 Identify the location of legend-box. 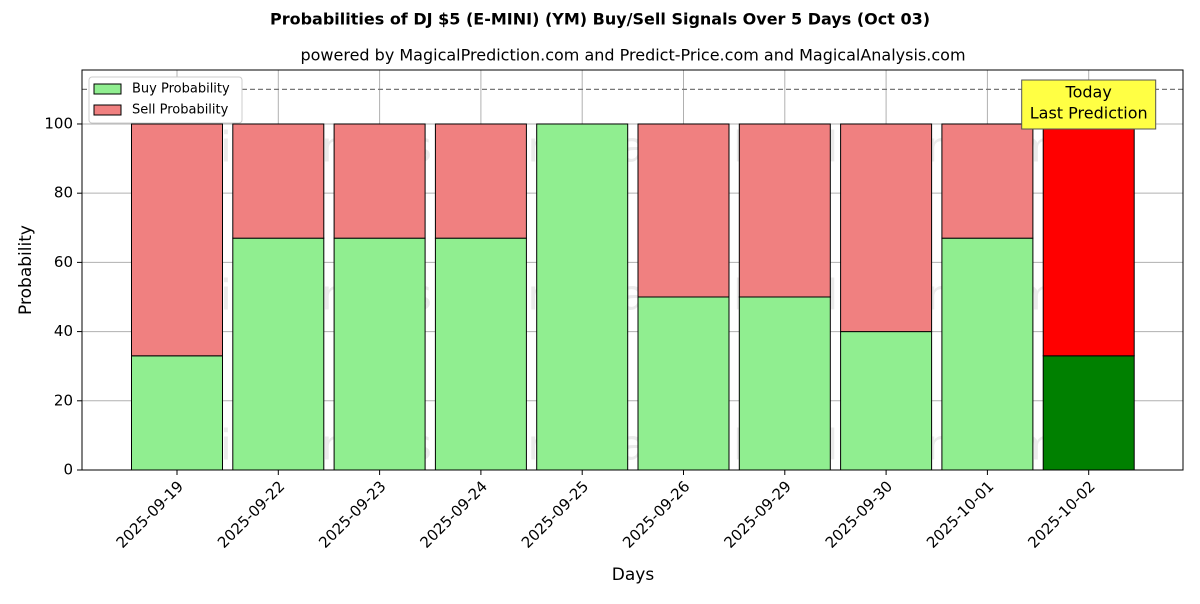
(165, 100).